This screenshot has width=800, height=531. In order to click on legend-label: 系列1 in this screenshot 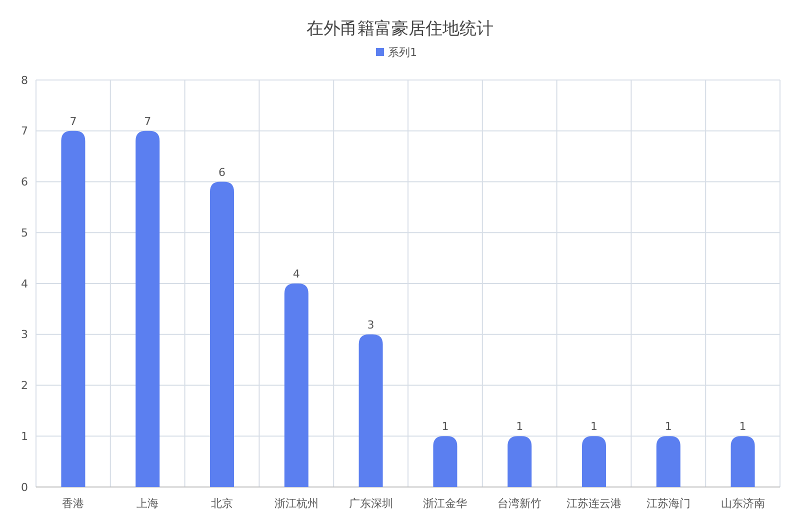, I will do `click(402, 52)`.